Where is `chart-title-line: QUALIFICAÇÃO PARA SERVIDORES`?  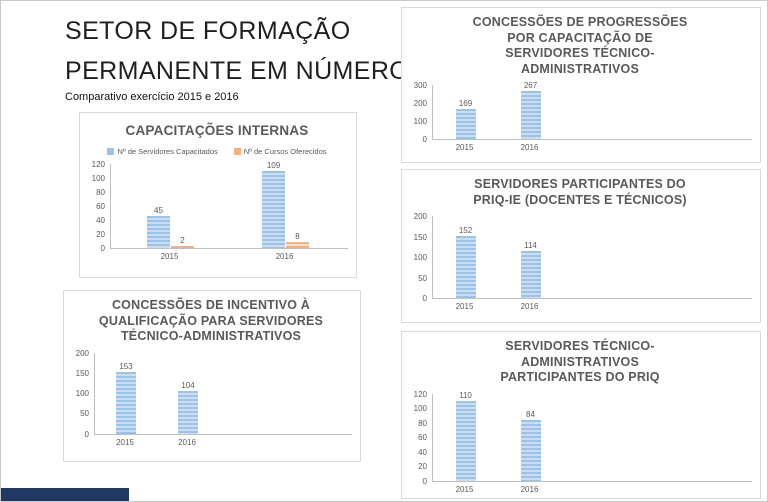 chart-title-line: QUALIFICAÇÃO PARA SERVIDORES is located at coordinates (211, 320).